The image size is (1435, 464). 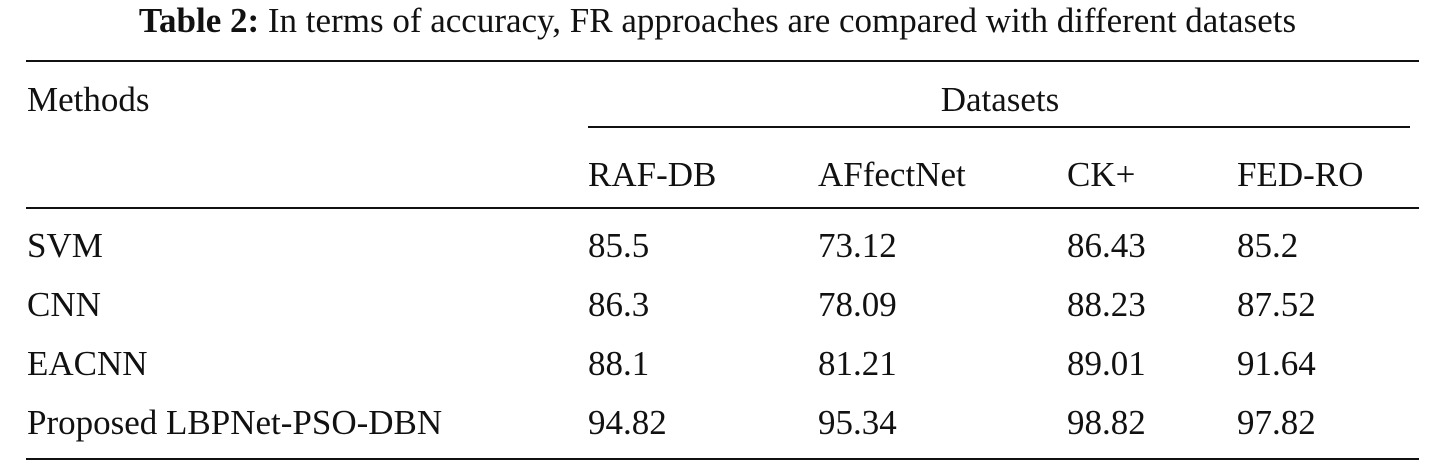 I want to click on row-value-ck-plus: 88.23, so click(x=1106, y=304).